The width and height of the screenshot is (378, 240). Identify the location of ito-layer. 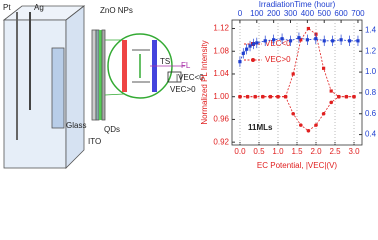
(97, 75).